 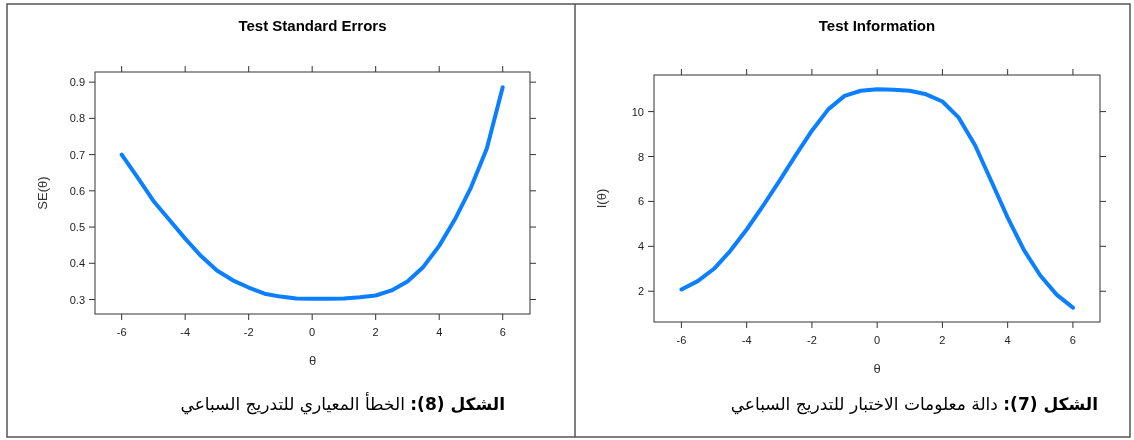 What do you see at coordinates (914, 404) in the screenshot?
I see `text: الشكل (7): دالة معلومات الاختبار للتدريج السباعي` at bounding box center [914, 404].